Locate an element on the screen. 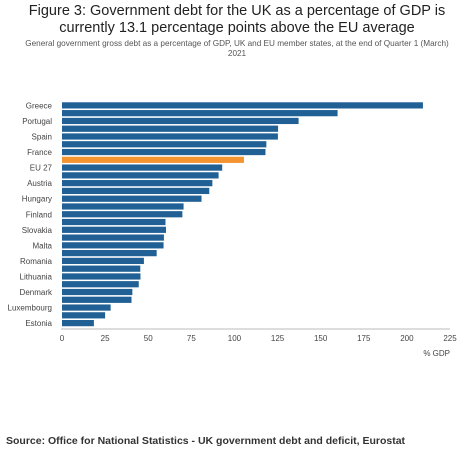  x-tick-label: 175 is located at coordinates (364, 338).